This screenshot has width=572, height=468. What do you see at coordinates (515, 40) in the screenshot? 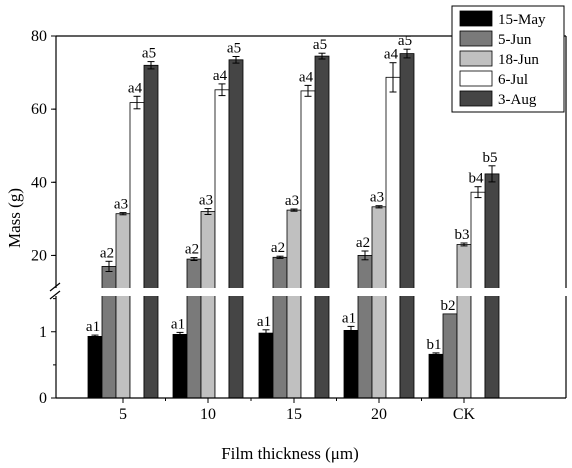
I see `legend-entry: 5-Jun` at bounding box center [515, 40].